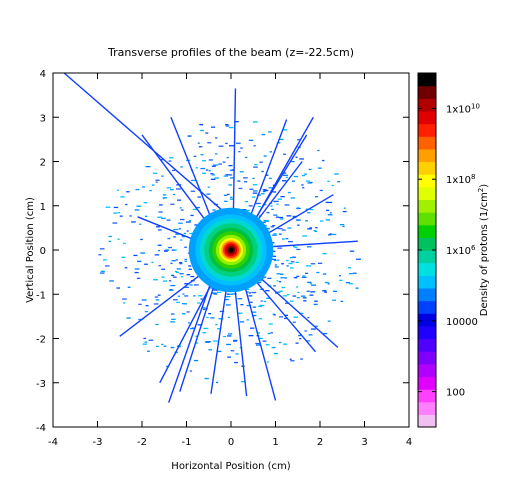  What do you see at coordinates (462, 322) in the screenshot?
I see `colorbar-tick-label: 10000` at bounding box center [462, 322].